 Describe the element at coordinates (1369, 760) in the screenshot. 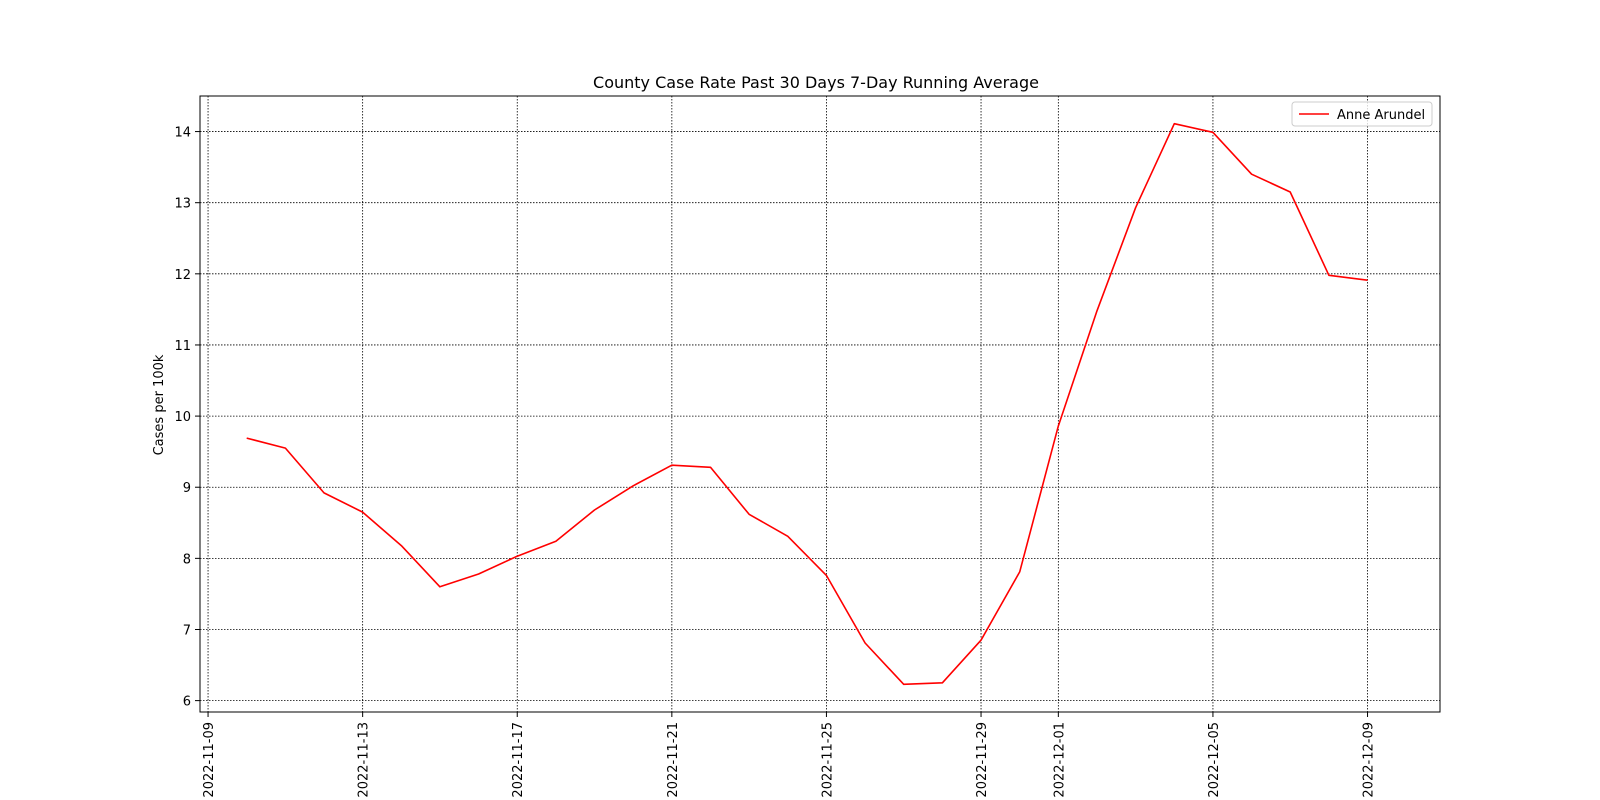

I see `x-tick-label: 2022-12-09` at that location.